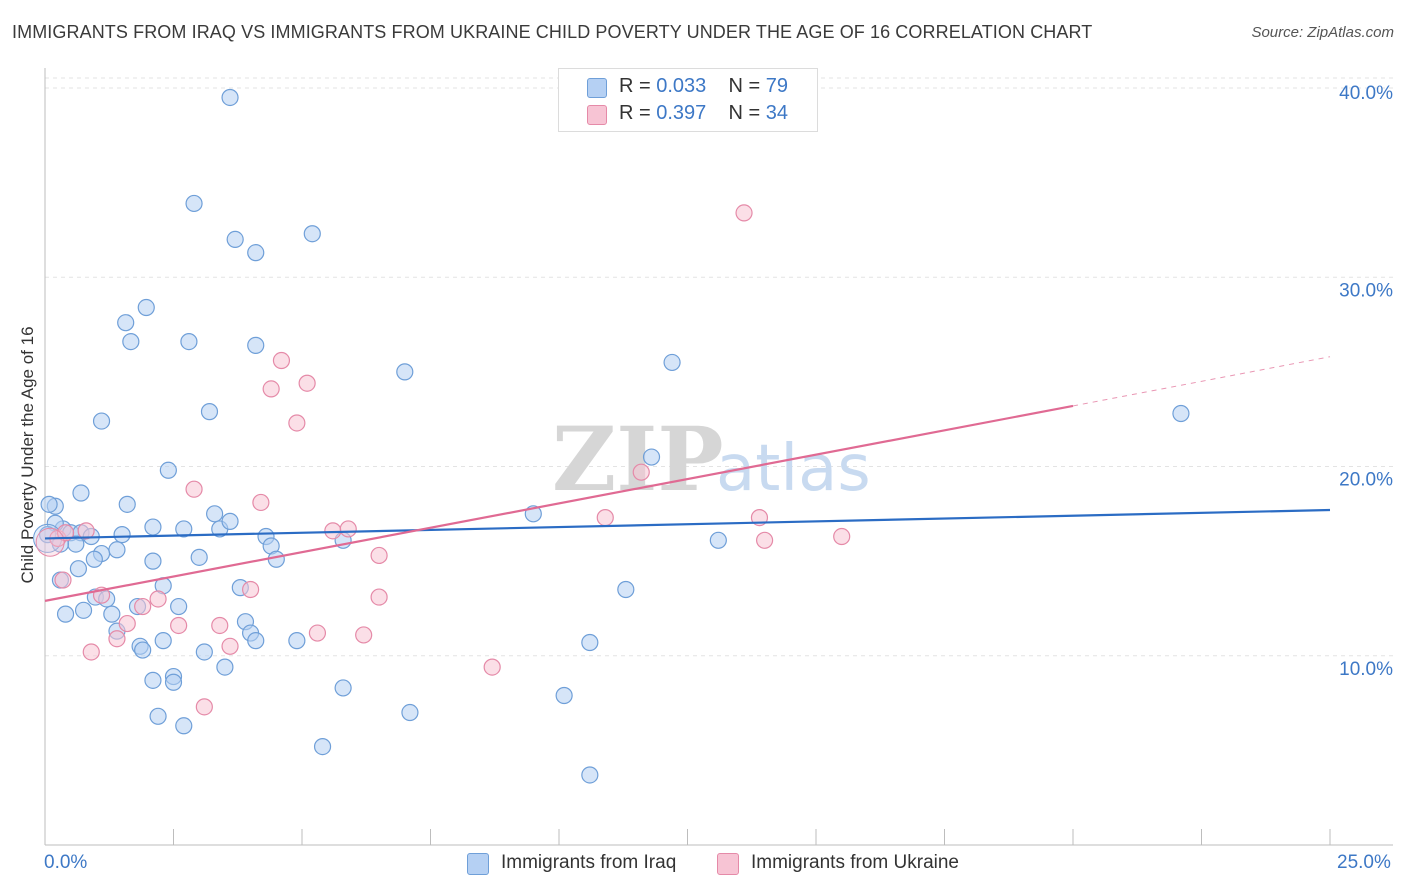 Image resolution: width=1406 pixels, height=892 pixels. I want to click on y-tick-label: 20.0%, so click(1366, 480).